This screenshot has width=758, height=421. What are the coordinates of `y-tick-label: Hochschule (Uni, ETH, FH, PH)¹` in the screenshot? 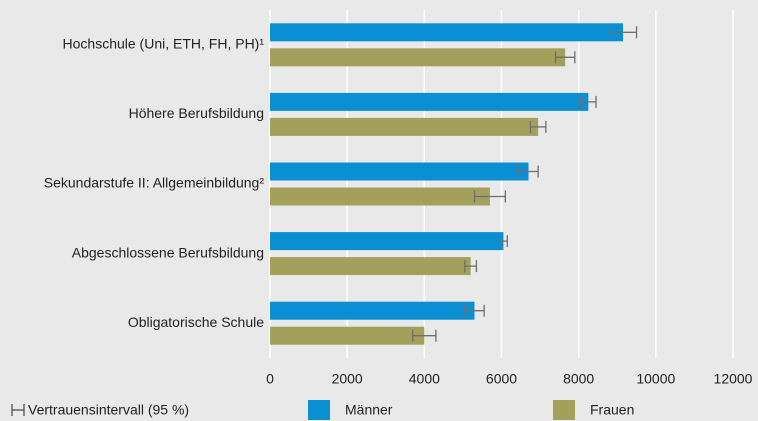 It's located at (164, 44).